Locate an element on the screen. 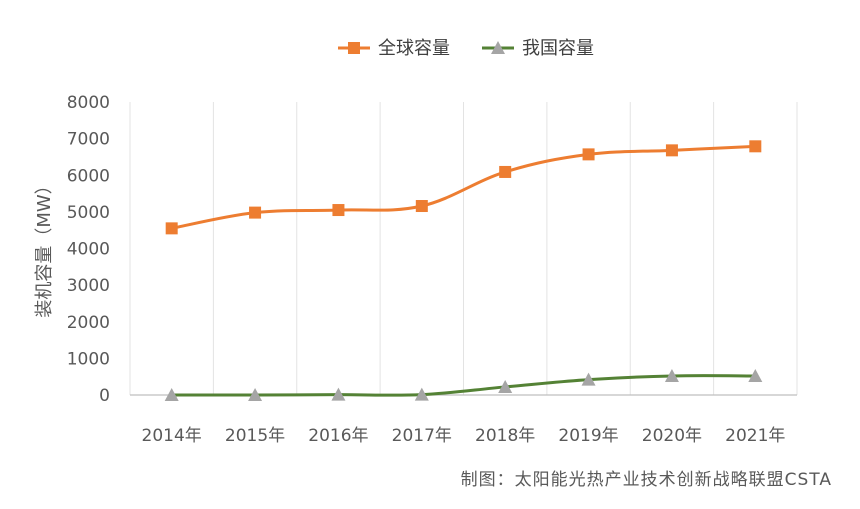 Image resolution: width=860 pixels, height=509 pixels. x-tick-label: 2015年 is located at coordinates (255, 436).